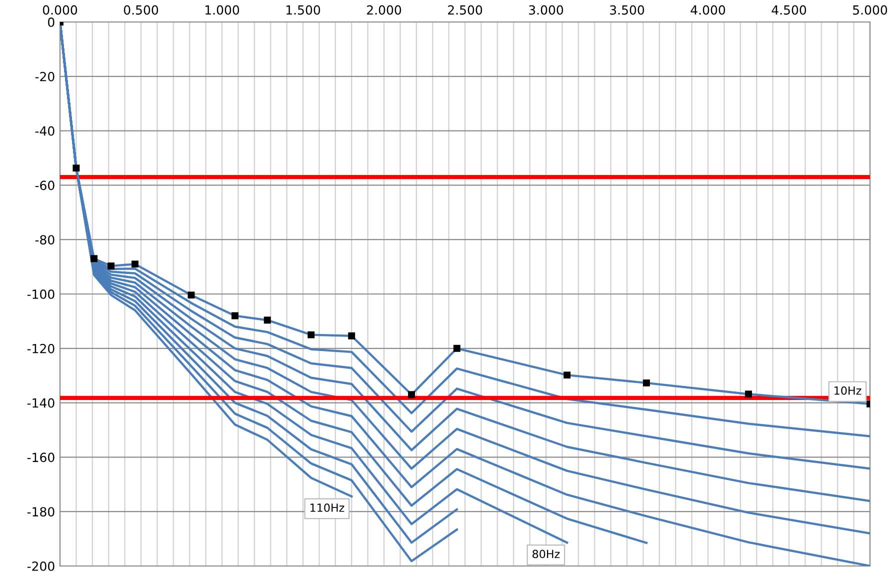 The image size is (890, 579). What do you see at coordinates (40, 512) in the screenshot?
I see `y-tick-label: -180` at bounding box center [40, 512].